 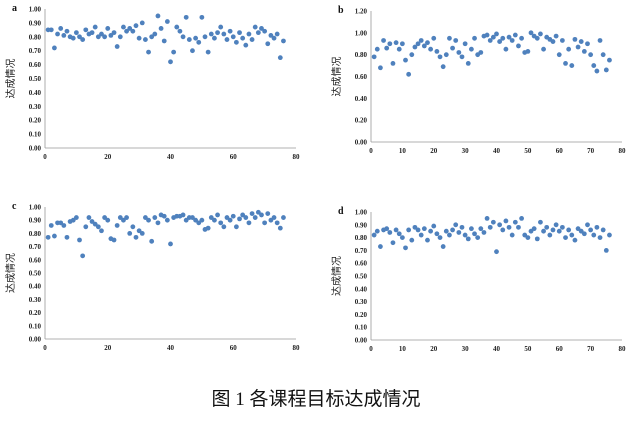 I want to click on panel-label: c, so click(x=14, y=206).